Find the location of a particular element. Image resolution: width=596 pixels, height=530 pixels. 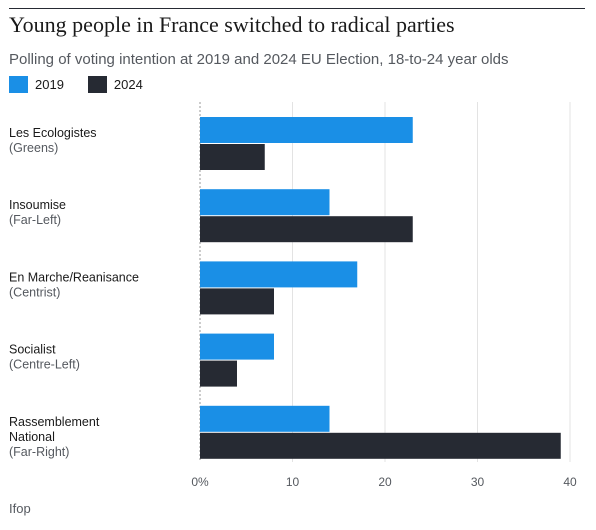

x-tick-label: 40 is located at coordinates (570, 482).